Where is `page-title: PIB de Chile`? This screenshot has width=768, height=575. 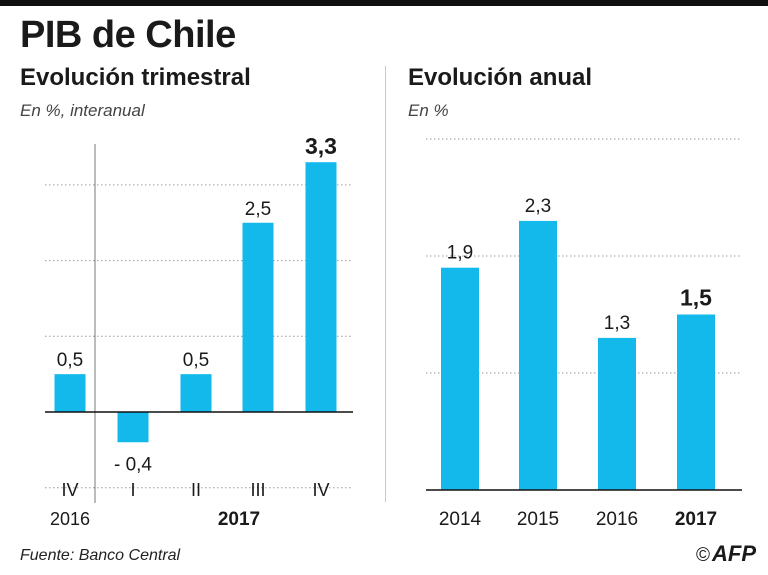
page-title: PIB de Chile is located at coordinates (128, 35).